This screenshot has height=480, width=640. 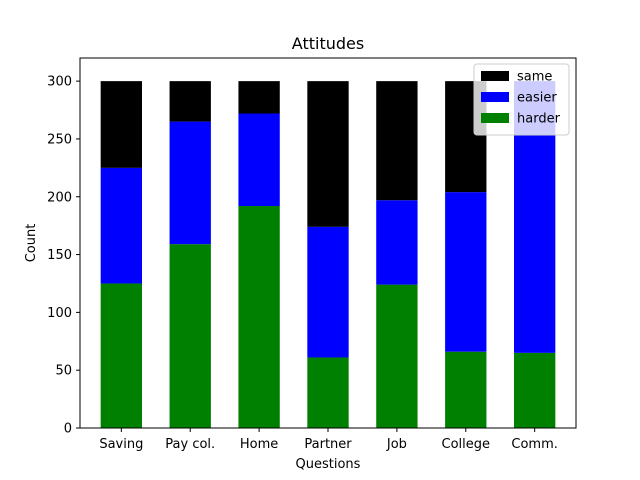 I want to click on x-tick-label: Home, so click(x=259, y=444).